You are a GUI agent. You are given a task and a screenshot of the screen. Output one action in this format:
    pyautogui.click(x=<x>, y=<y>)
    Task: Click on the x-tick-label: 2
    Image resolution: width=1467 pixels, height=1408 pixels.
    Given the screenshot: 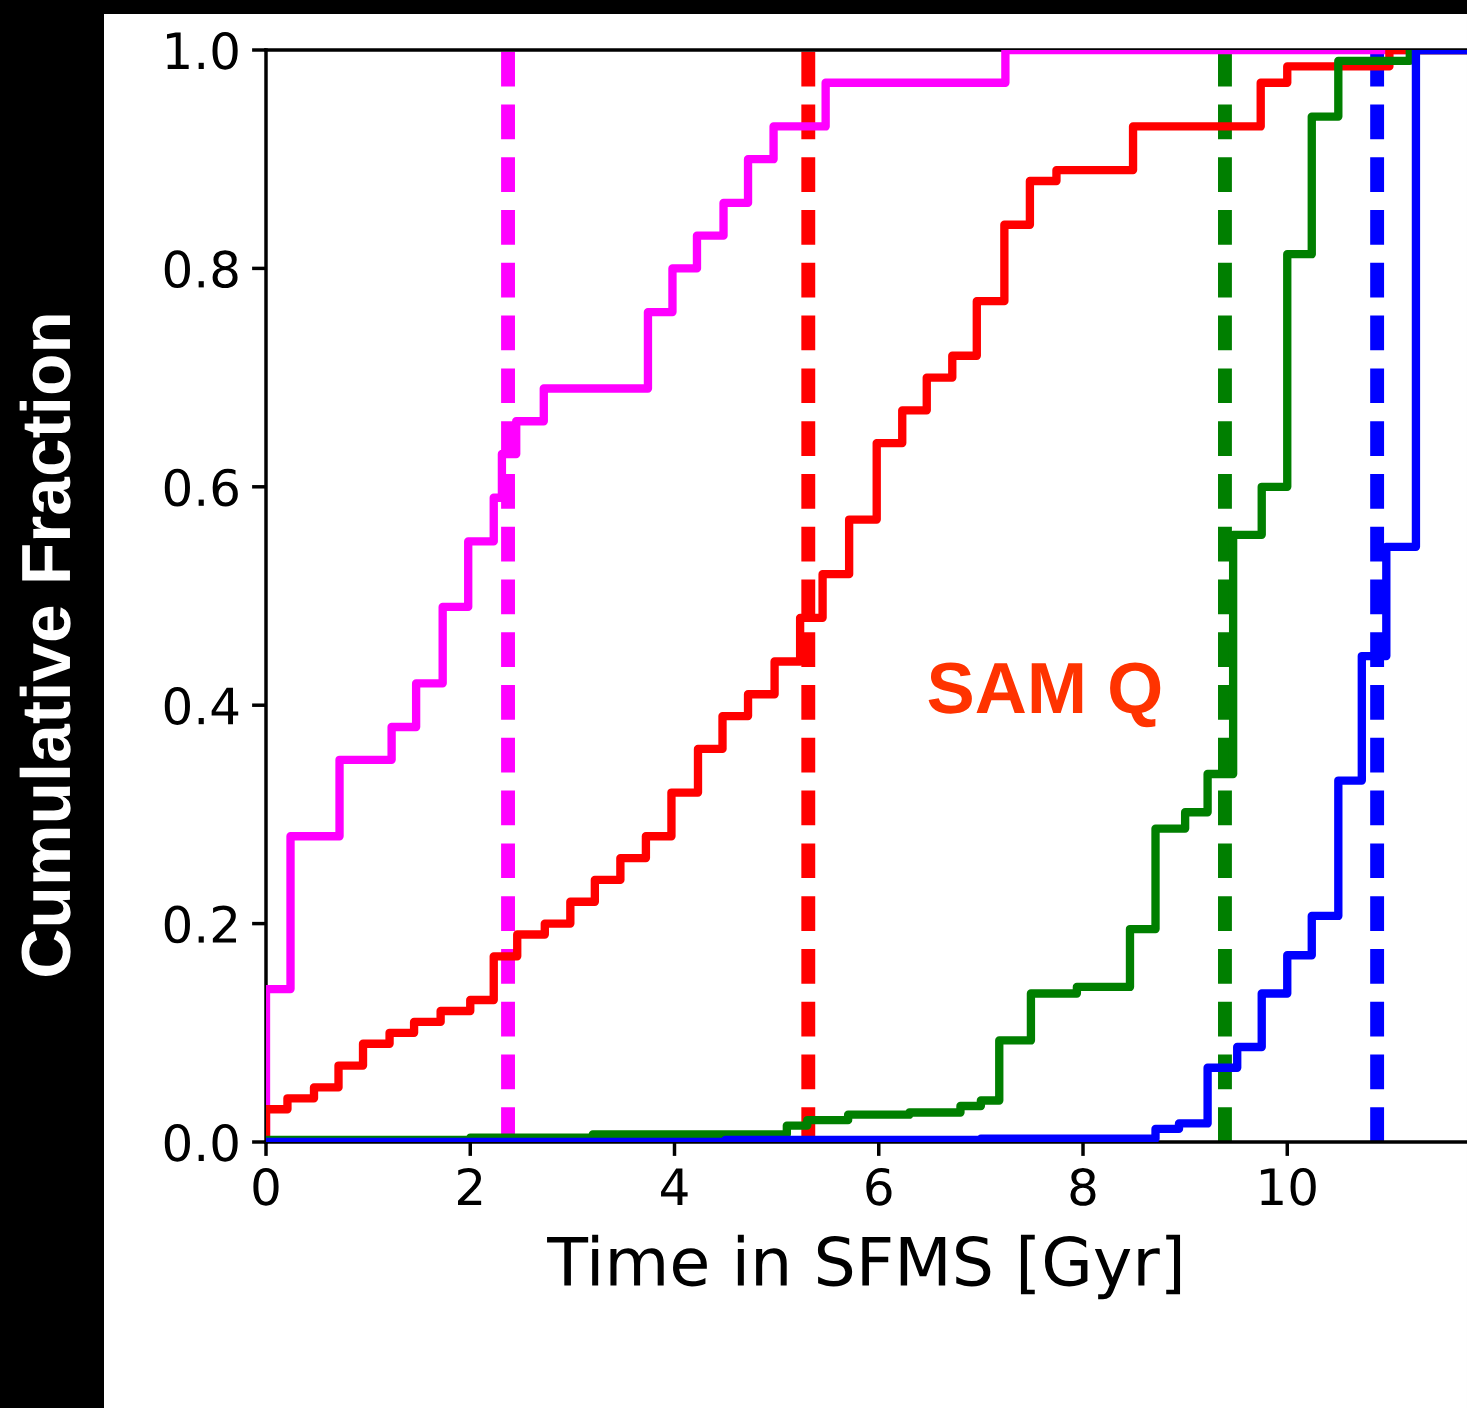 What is the action you would take?
    pyautogui.click(x=470, y=1186)
    